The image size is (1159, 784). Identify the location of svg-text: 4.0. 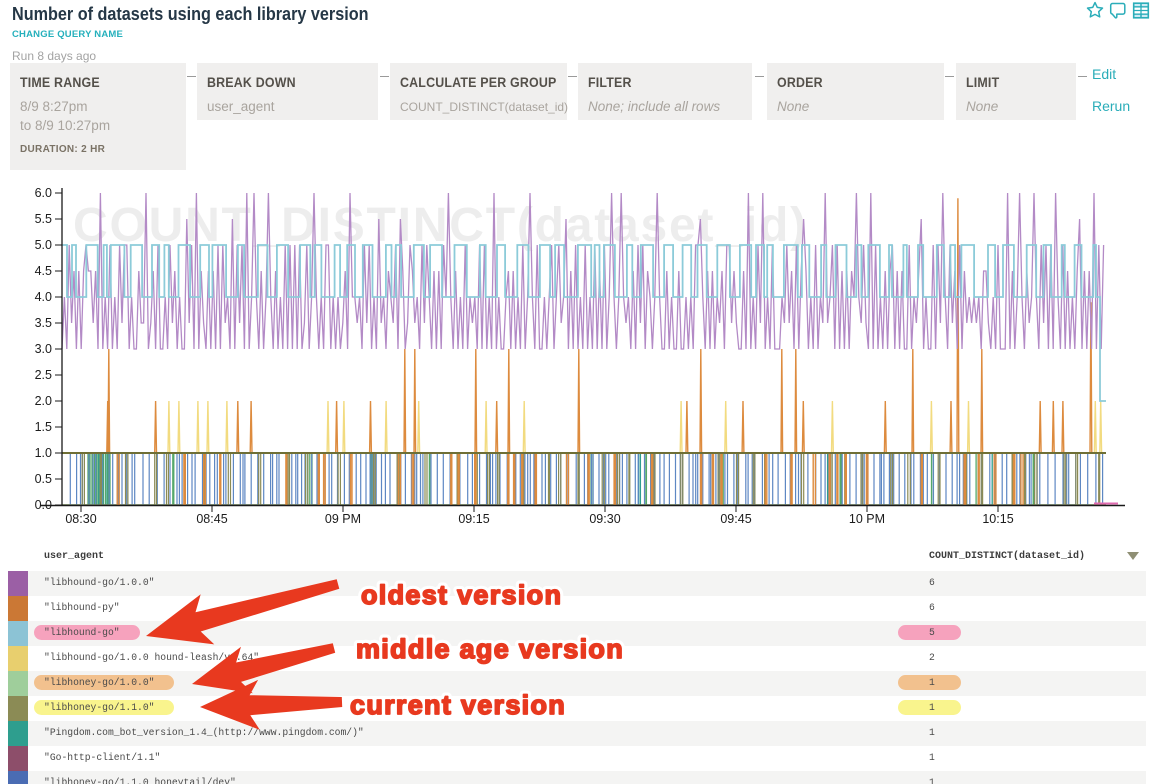
(43, 297).